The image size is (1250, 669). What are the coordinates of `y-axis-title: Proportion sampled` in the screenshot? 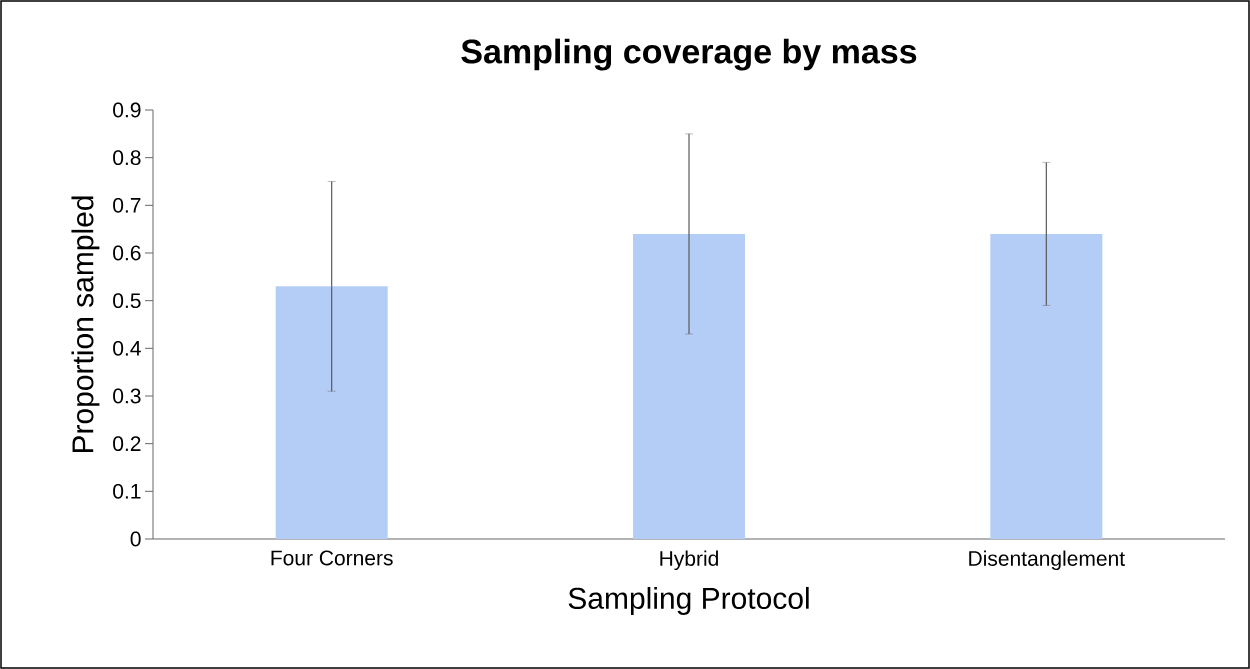 It's located at (85, 324).